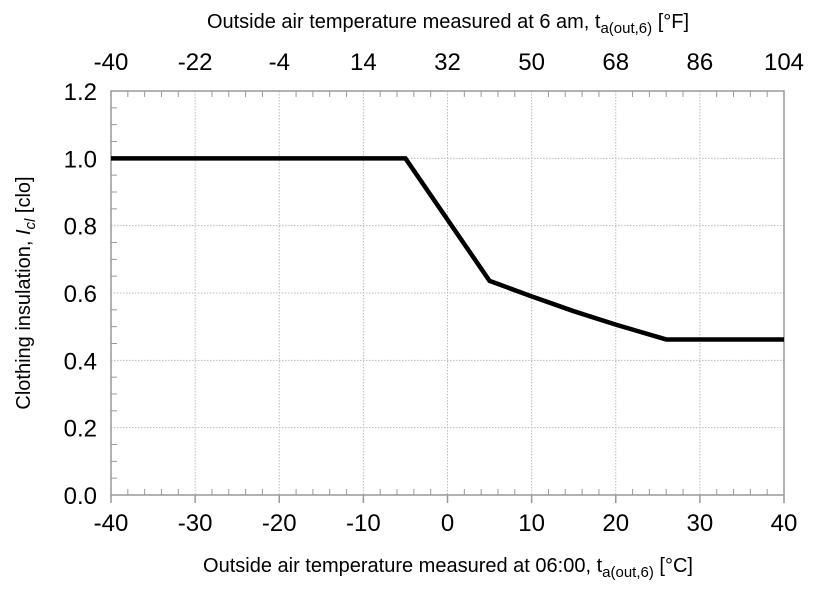  What do you see at coordinates (111, 62) in the screenshot?
I see `x2-tick-label: -40` at bounding box center [111, 62].